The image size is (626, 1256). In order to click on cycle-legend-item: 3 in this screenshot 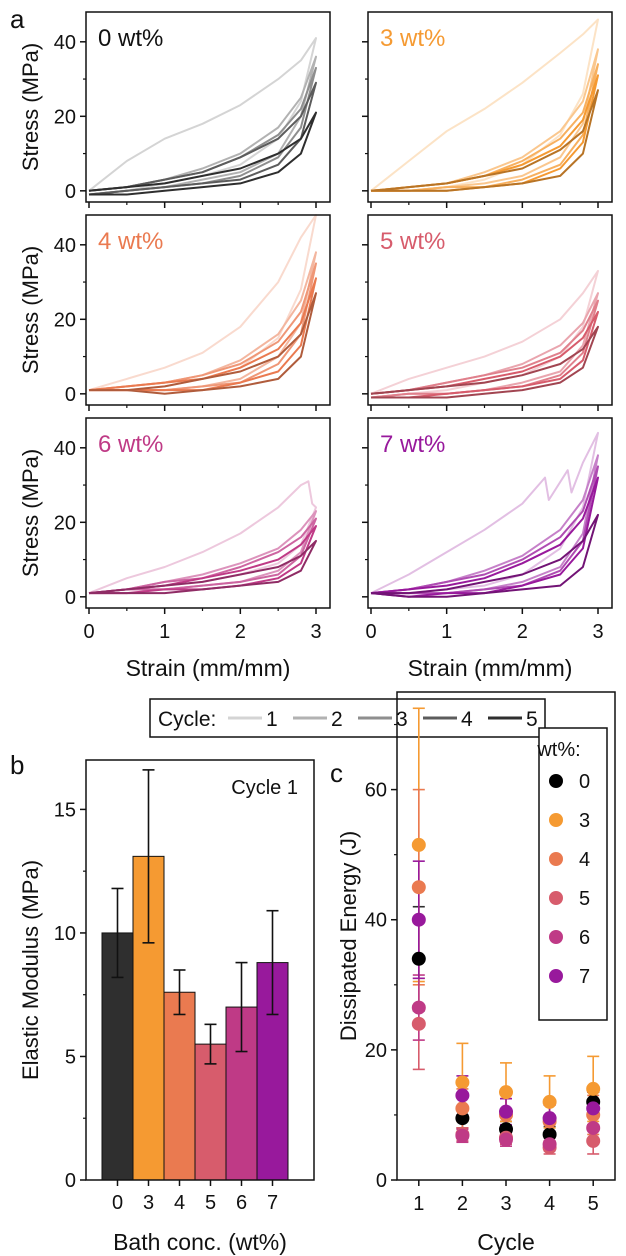, I will do `click(402, 719)`.